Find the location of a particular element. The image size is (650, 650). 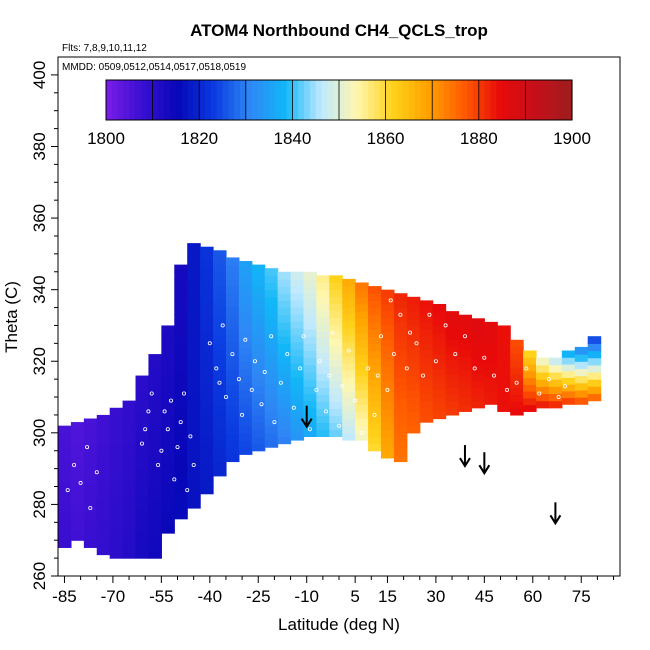

y-tick-label: 340 is located at coordinates (39, 289).